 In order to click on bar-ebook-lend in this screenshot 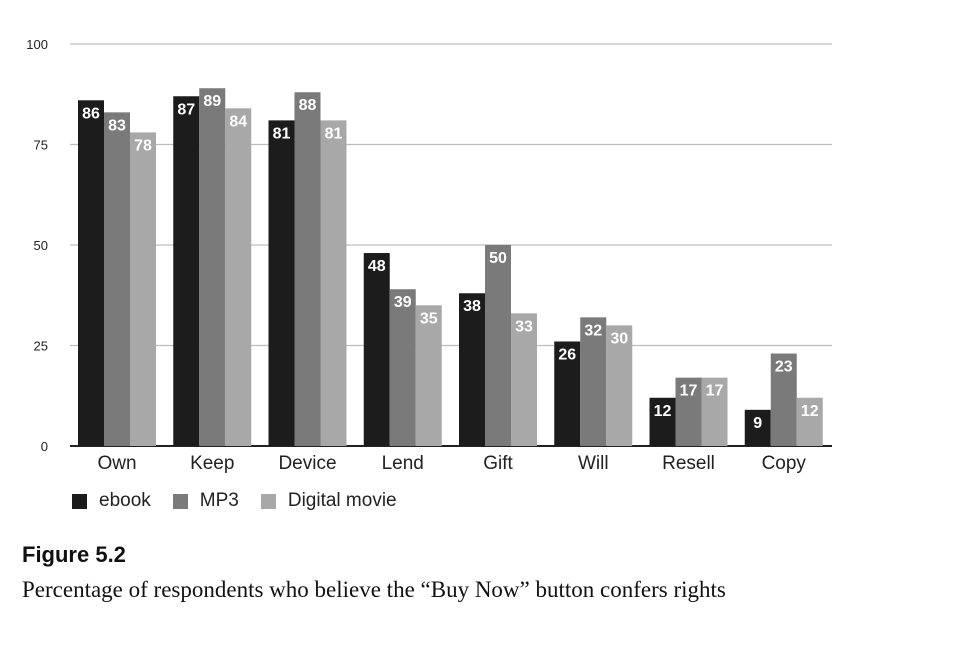, I will do `click(376, 349)`.